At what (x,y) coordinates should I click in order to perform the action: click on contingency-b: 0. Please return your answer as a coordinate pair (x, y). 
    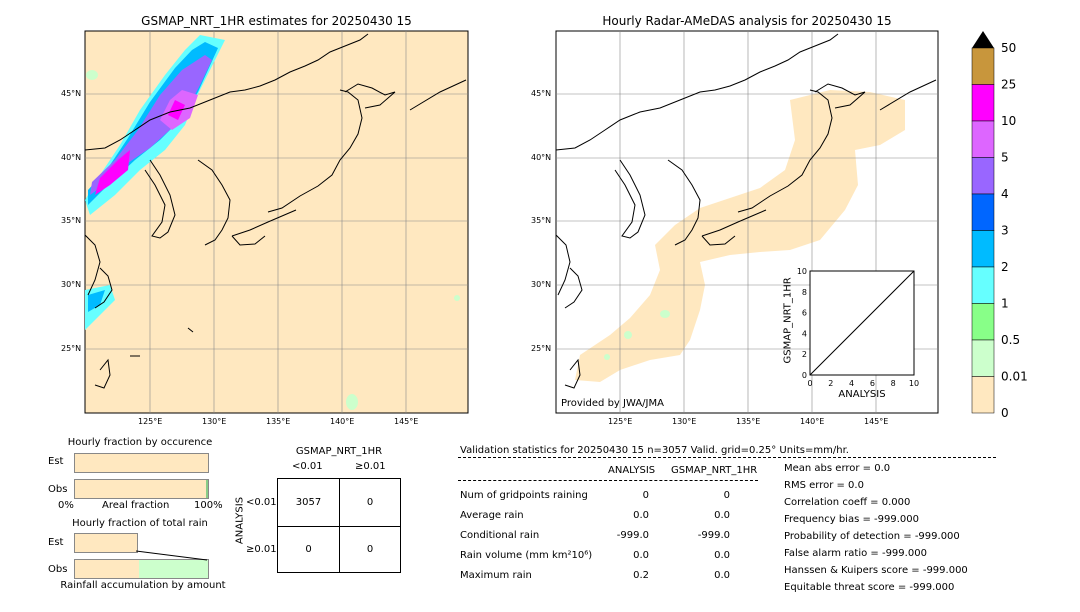
    Looking at the image, I should click on (370, 502).